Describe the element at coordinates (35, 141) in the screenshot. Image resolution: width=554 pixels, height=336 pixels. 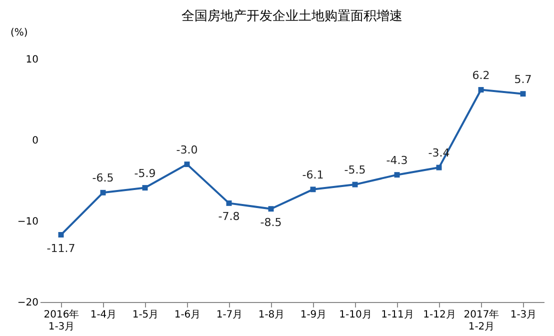
I see `y-tick-label: 0` at that location.